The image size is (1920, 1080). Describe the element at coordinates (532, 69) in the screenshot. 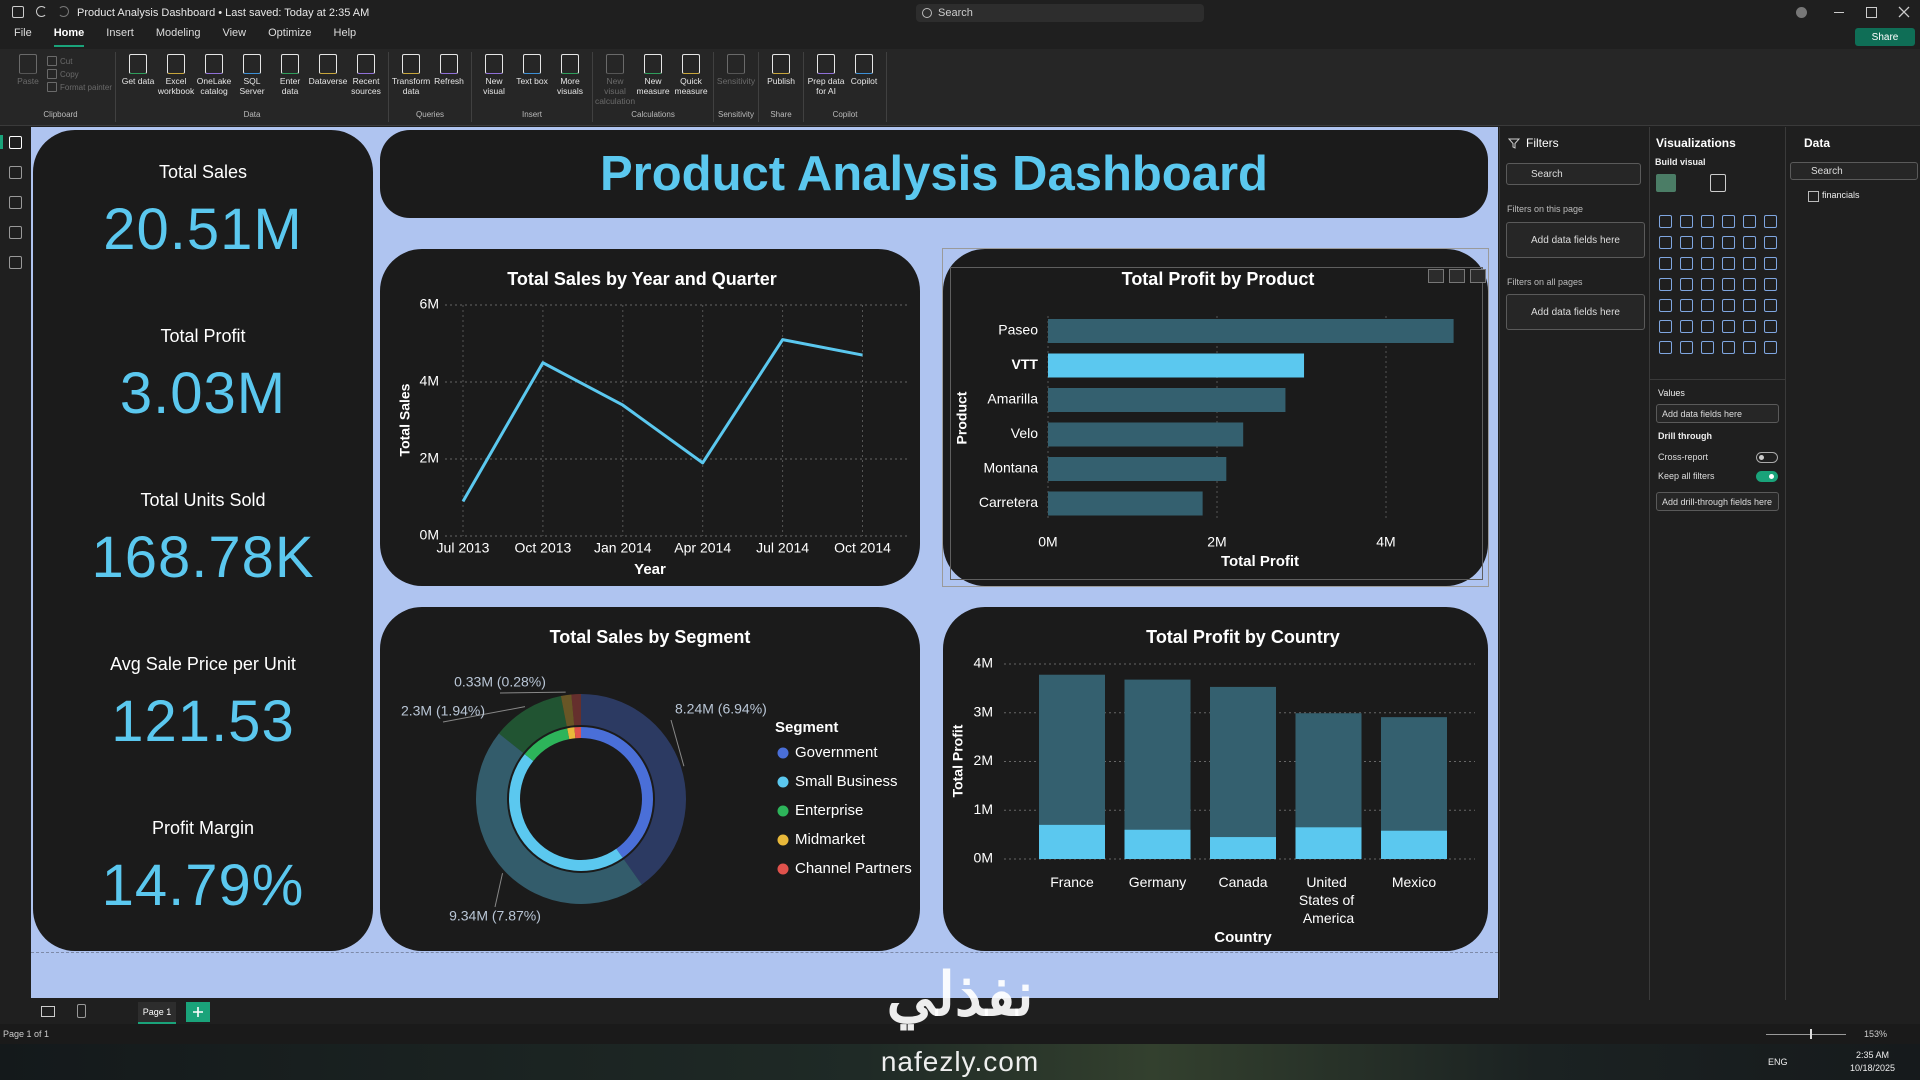

I see `ribbon-button: Text box` at that location.